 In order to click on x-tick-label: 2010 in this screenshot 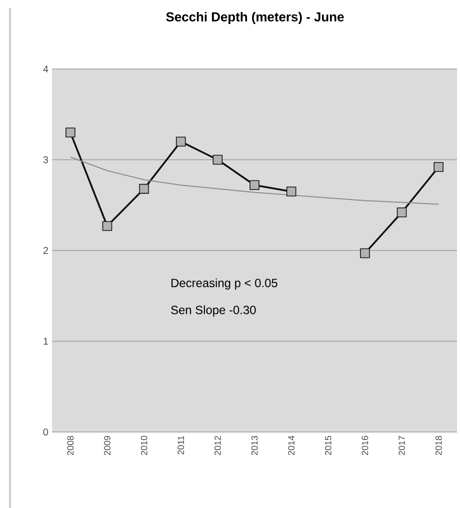, I will do `click(144, 446)`.